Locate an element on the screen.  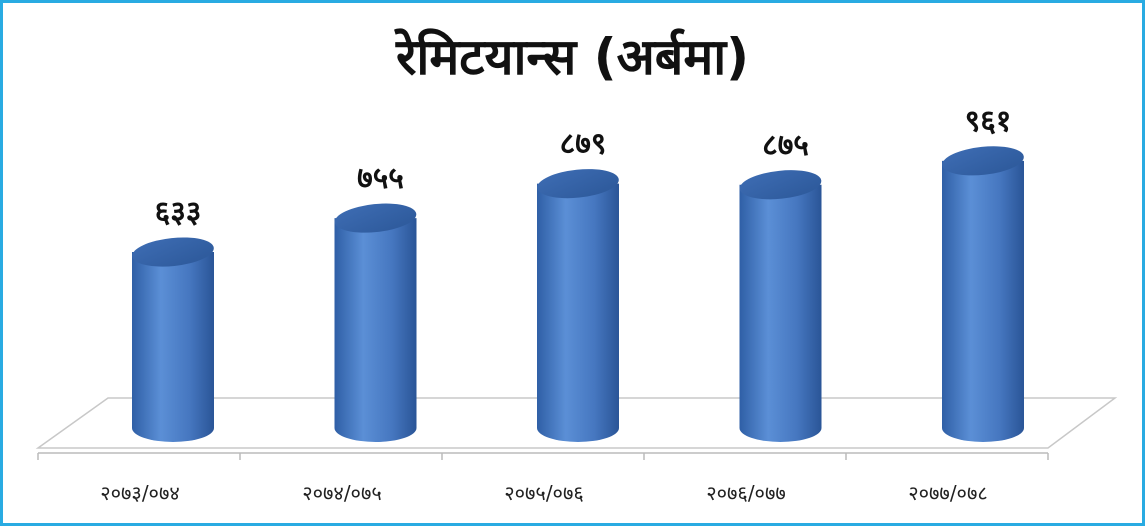
bar-group: ७५५ २०७४/०७५ is located at coordinates (359, 333).